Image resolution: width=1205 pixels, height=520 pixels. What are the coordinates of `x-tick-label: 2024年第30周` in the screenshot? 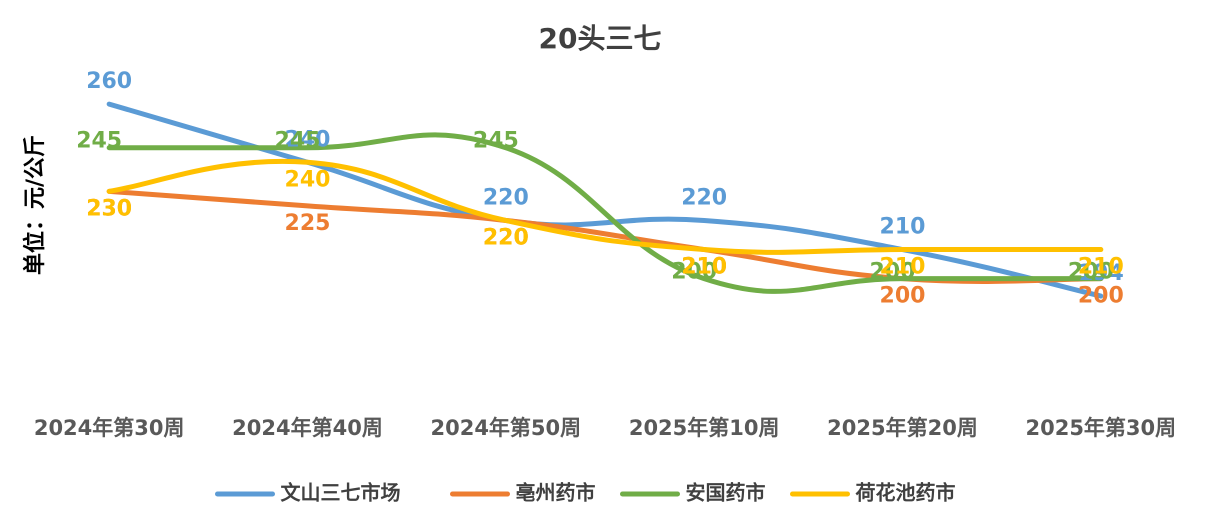 It's located at (109, 428).